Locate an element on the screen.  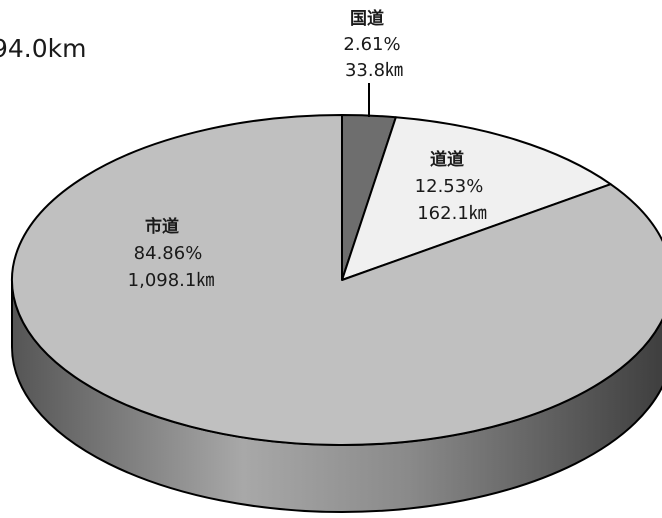
slice-label-percent-dodo: 12.53% is located at coordinates (449, 186).